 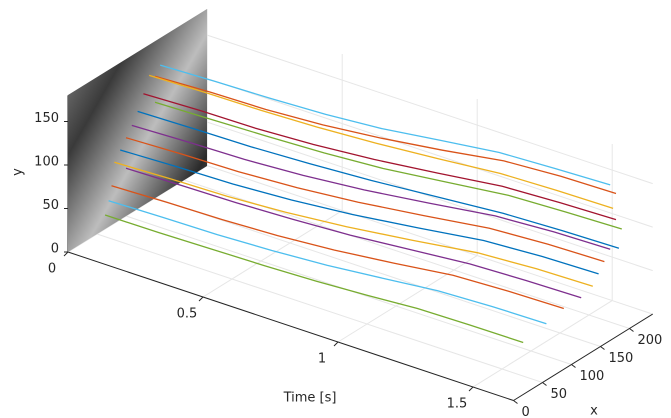 What do you see at coordinates (18, 172) in the screenshot?
I see `y-axis-title: y` at bounding box center [18, 172].